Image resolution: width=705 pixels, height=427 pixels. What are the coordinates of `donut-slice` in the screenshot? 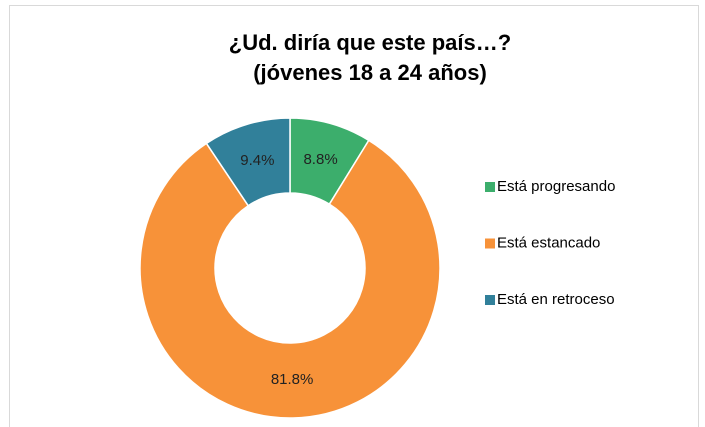 It's located at (248, 162).